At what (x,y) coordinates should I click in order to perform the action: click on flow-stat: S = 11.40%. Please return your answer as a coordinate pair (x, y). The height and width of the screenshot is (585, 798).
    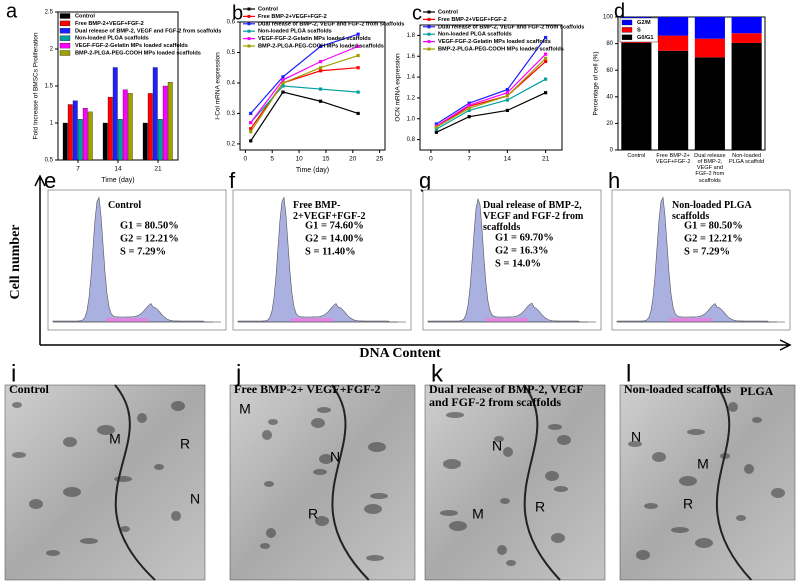
    Looking at the image, I should click on (330, 251).